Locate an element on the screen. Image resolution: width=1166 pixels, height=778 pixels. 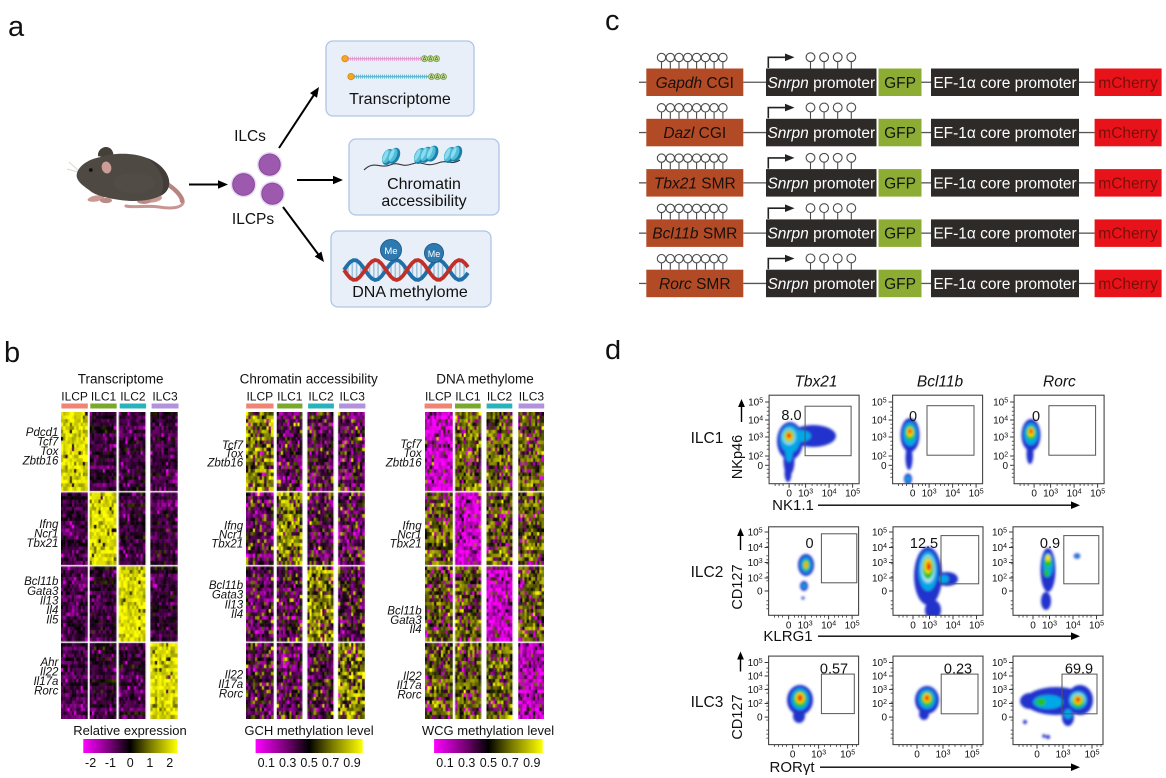
svg-text: 2 is located at coordinates (169, 763).